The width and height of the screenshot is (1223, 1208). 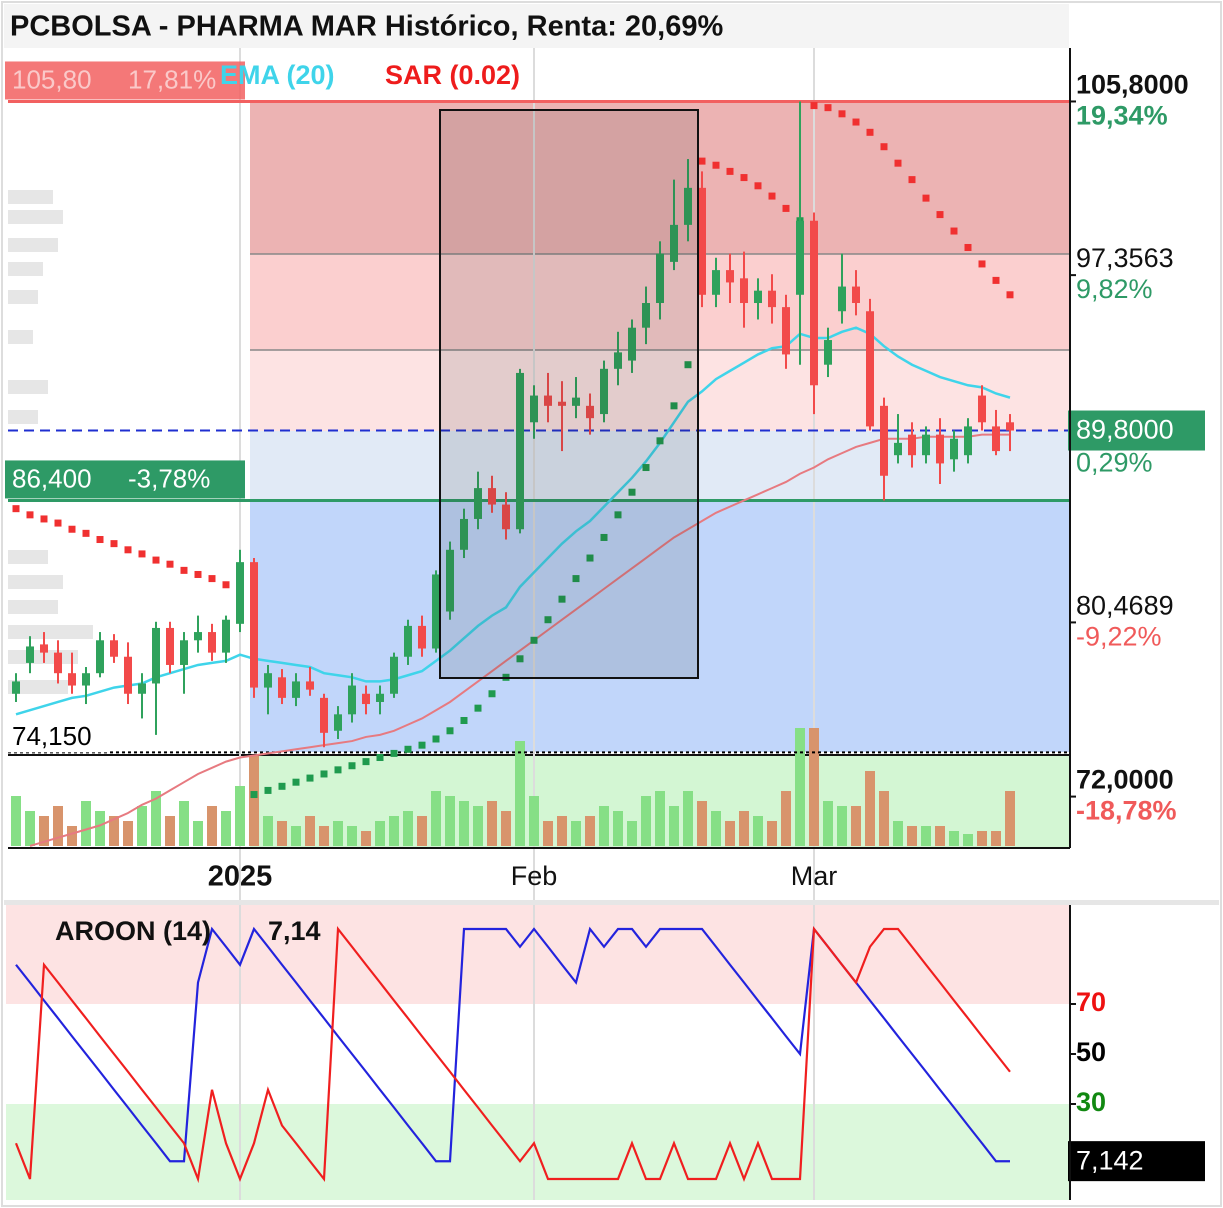 What do you see at coordinates (294, 931) in the screenshot?
I see `aroon-current: 7,14` at bounding box center [294, 931].